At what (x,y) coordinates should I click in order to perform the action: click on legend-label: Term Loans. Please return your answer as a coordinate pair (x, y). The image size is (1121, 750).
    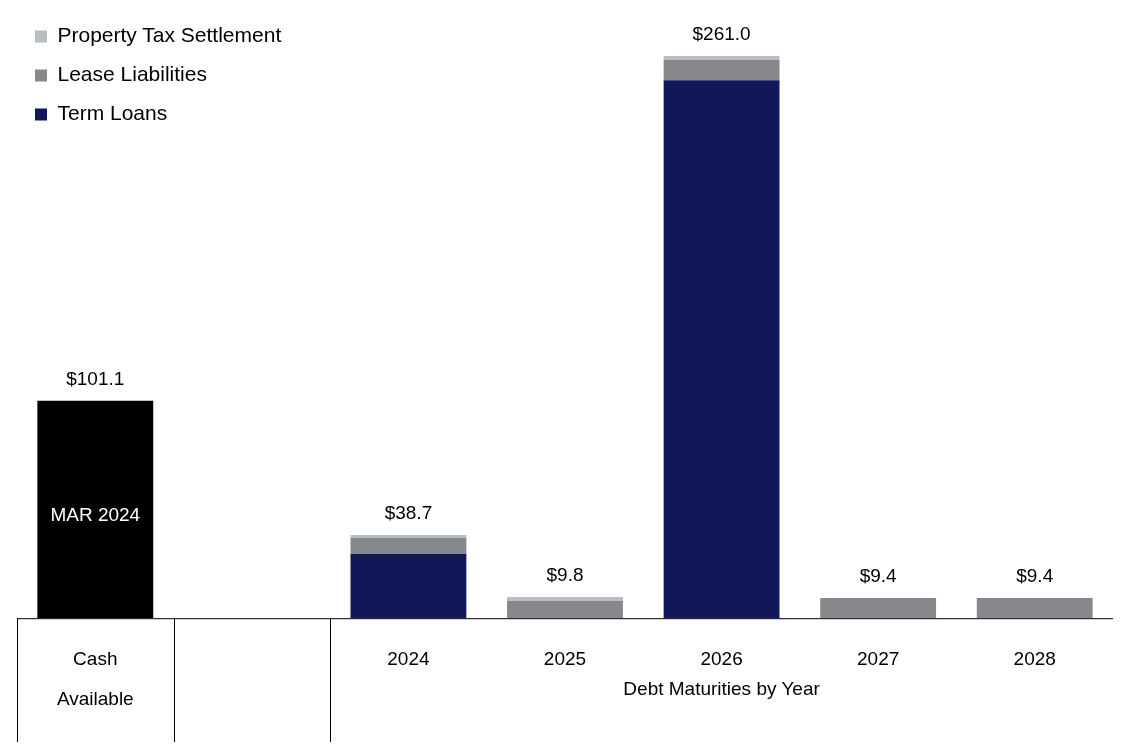
    Looking at the image, I should click on (112, 113).